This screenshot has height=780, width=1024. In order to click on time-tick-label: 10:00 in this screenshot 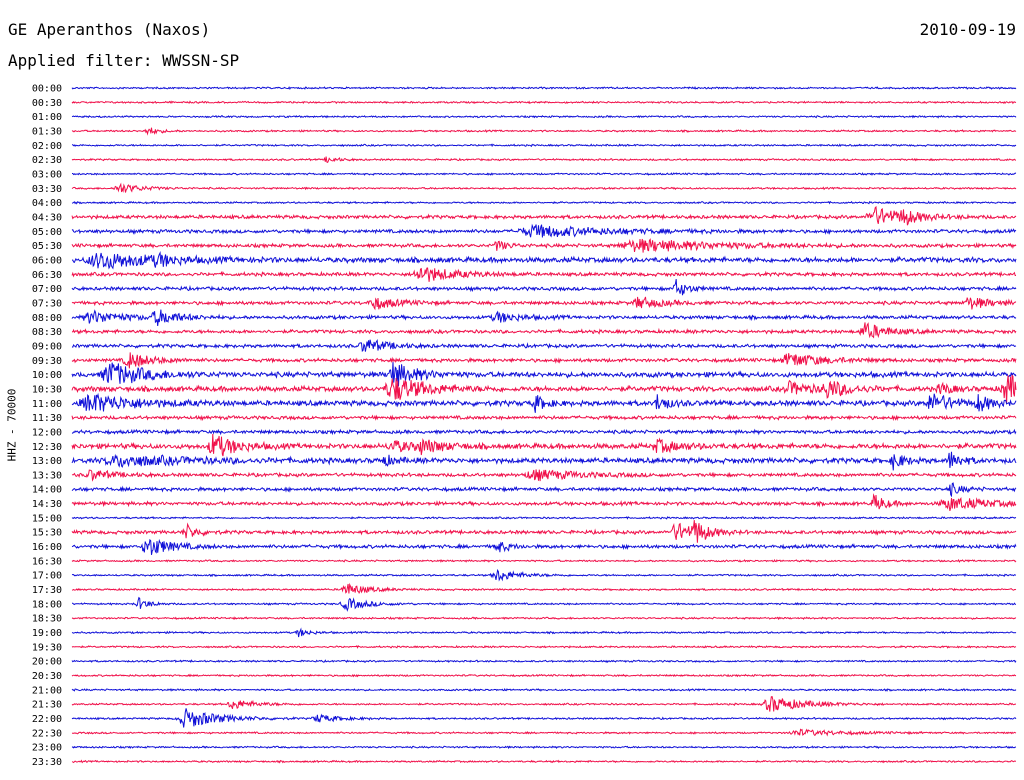, I will do `click(47, 375)`.